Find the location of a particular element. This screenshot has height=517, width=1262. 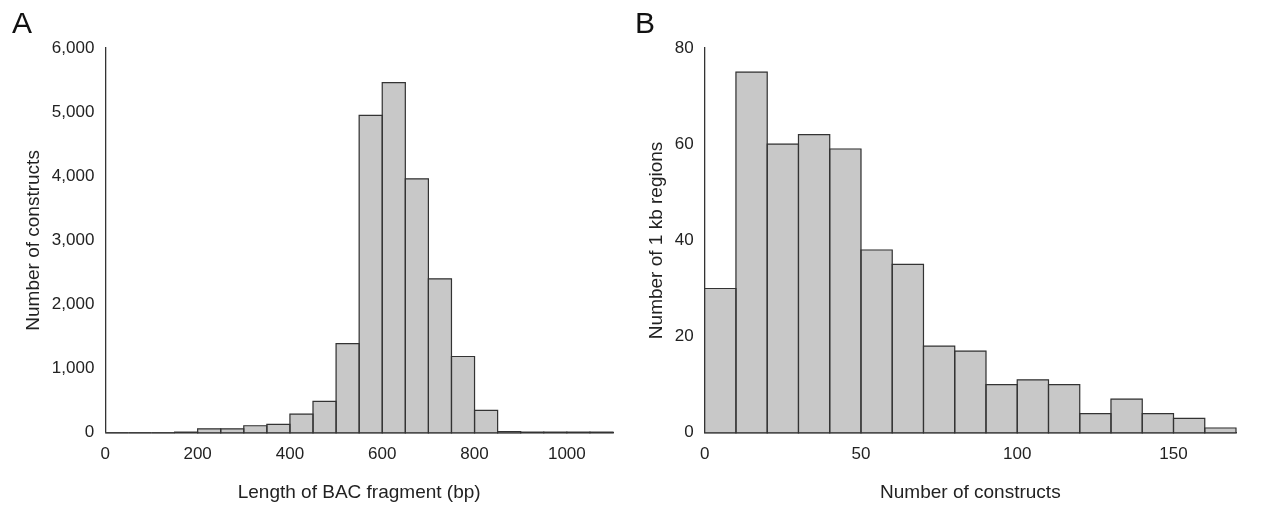

y-tick-label: 60 is located at coordinates (684, 143).